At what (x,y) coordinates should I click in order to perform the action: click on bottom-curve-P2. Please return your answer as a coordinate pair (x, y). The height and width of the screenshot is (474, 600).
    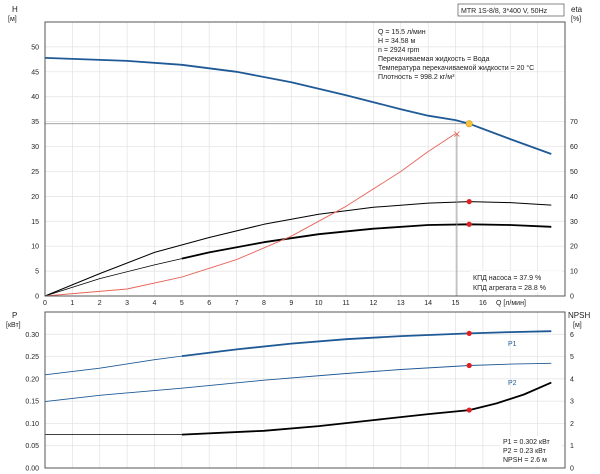
    Looking at the image, I should click on (298, 382).